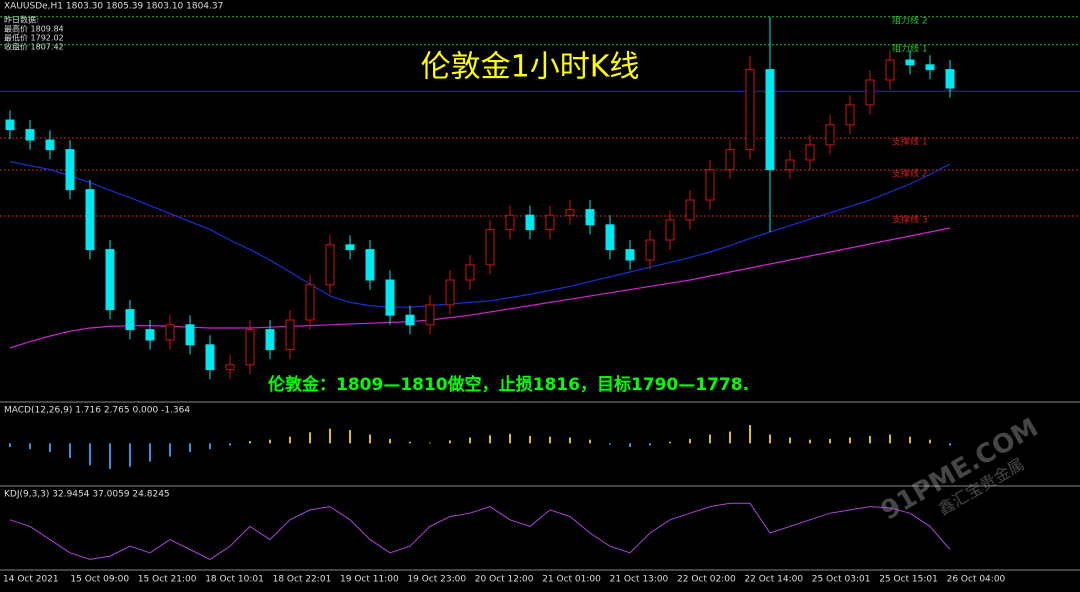 Image resolution: width=1080 pixels, height=592 pixels. Describe the element at coordinates (436, 580) in the screenshot. I see `x-tick-label: 19 Oct 23:00` at that location.